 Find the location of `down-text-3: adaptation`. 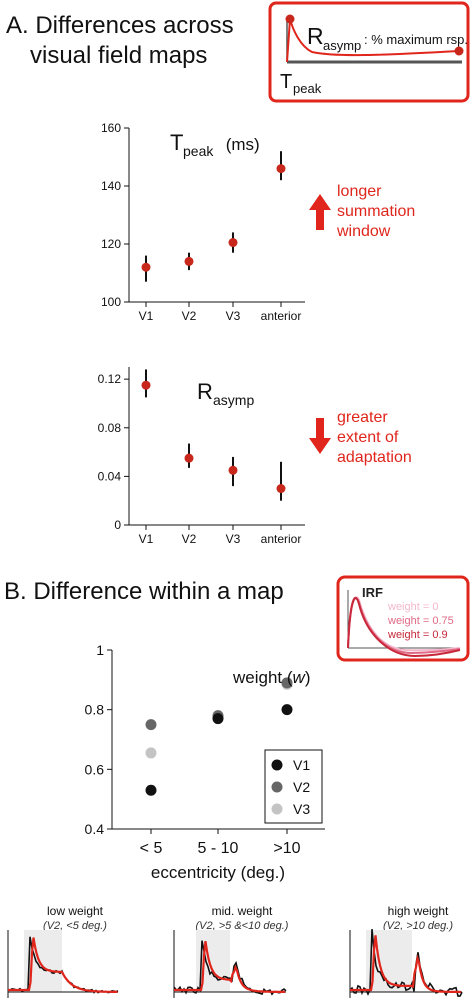

down-text-3: adaptation is located at coordinates (374, 457).